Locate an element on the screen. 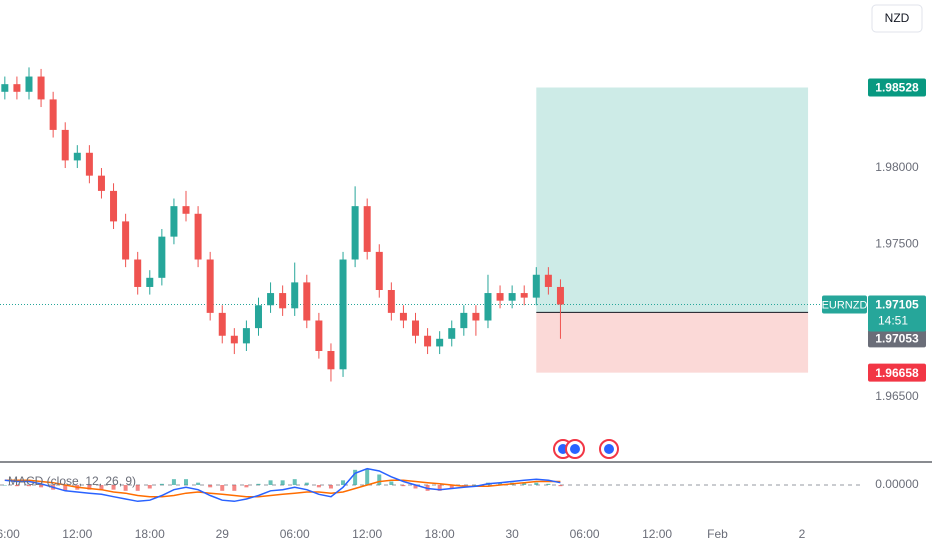 The width and height of the screenshot is (932, 550). x-tick-label: 29 is located at coordinates (223, 534).